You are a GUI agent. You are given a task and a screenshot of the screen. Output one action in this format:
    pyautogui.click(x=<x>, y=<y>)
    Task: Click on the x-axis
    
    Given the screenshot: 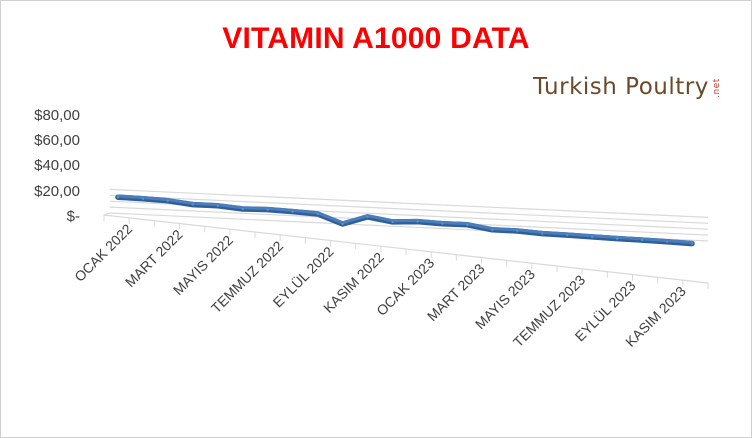 What is the action you would take?
    pyautogui.click(x=406, y=251)
    